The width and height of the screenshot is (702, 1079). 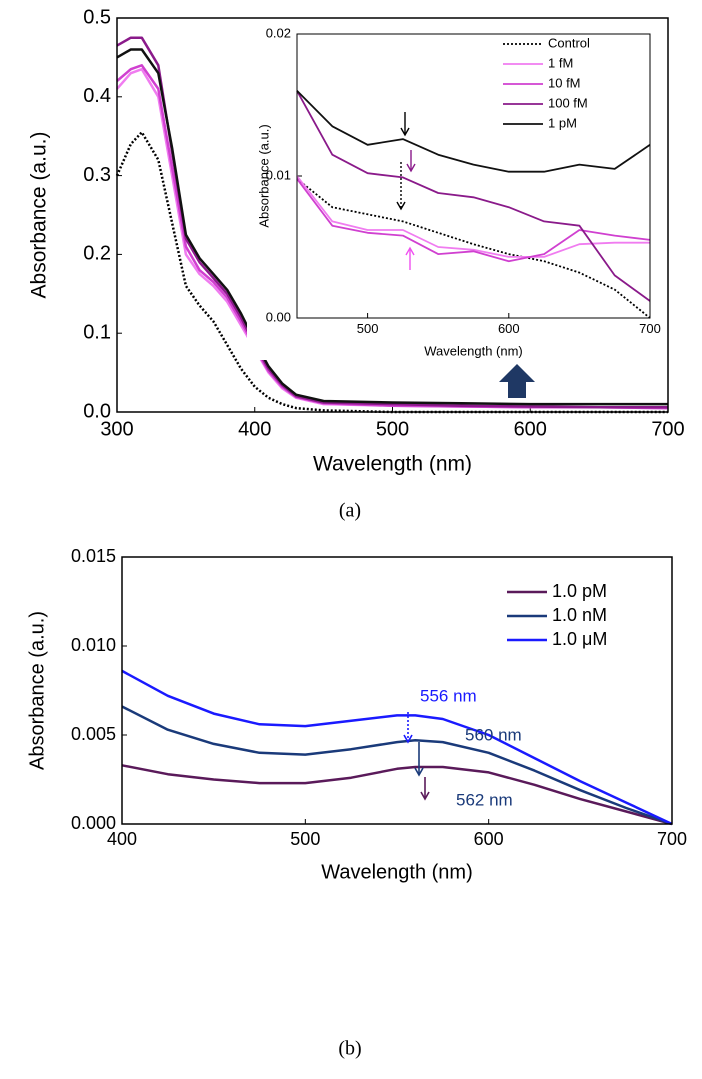 What do you see at coordinates (278, 174) in the screenshot?
I see `y-tick-label: 0.01` at bounding box center [278, 174].